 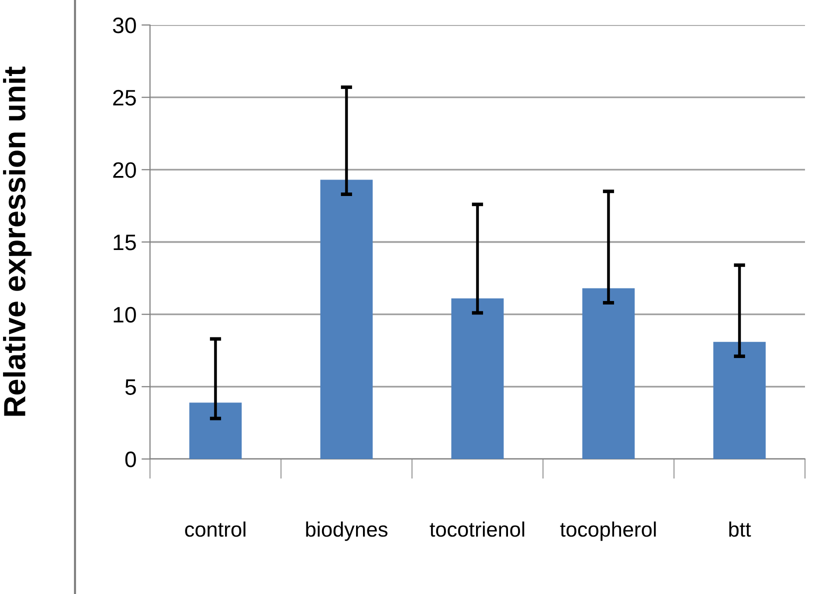 What do you see at coordinates (125, 242) in the screenshot?
I see `y-tick-label: 15` at bounding box center [125, 242].